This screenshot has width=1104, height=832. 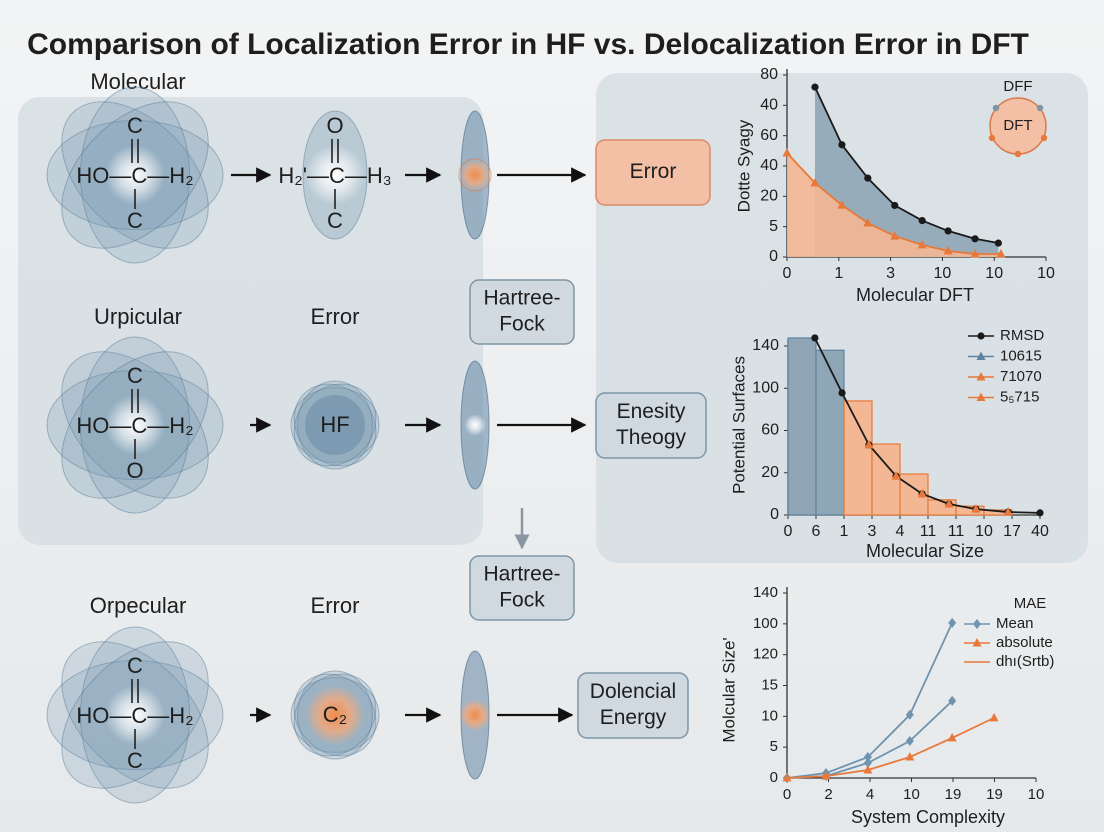 I want to click on box-text: Fock, so click(x=522, y=324).